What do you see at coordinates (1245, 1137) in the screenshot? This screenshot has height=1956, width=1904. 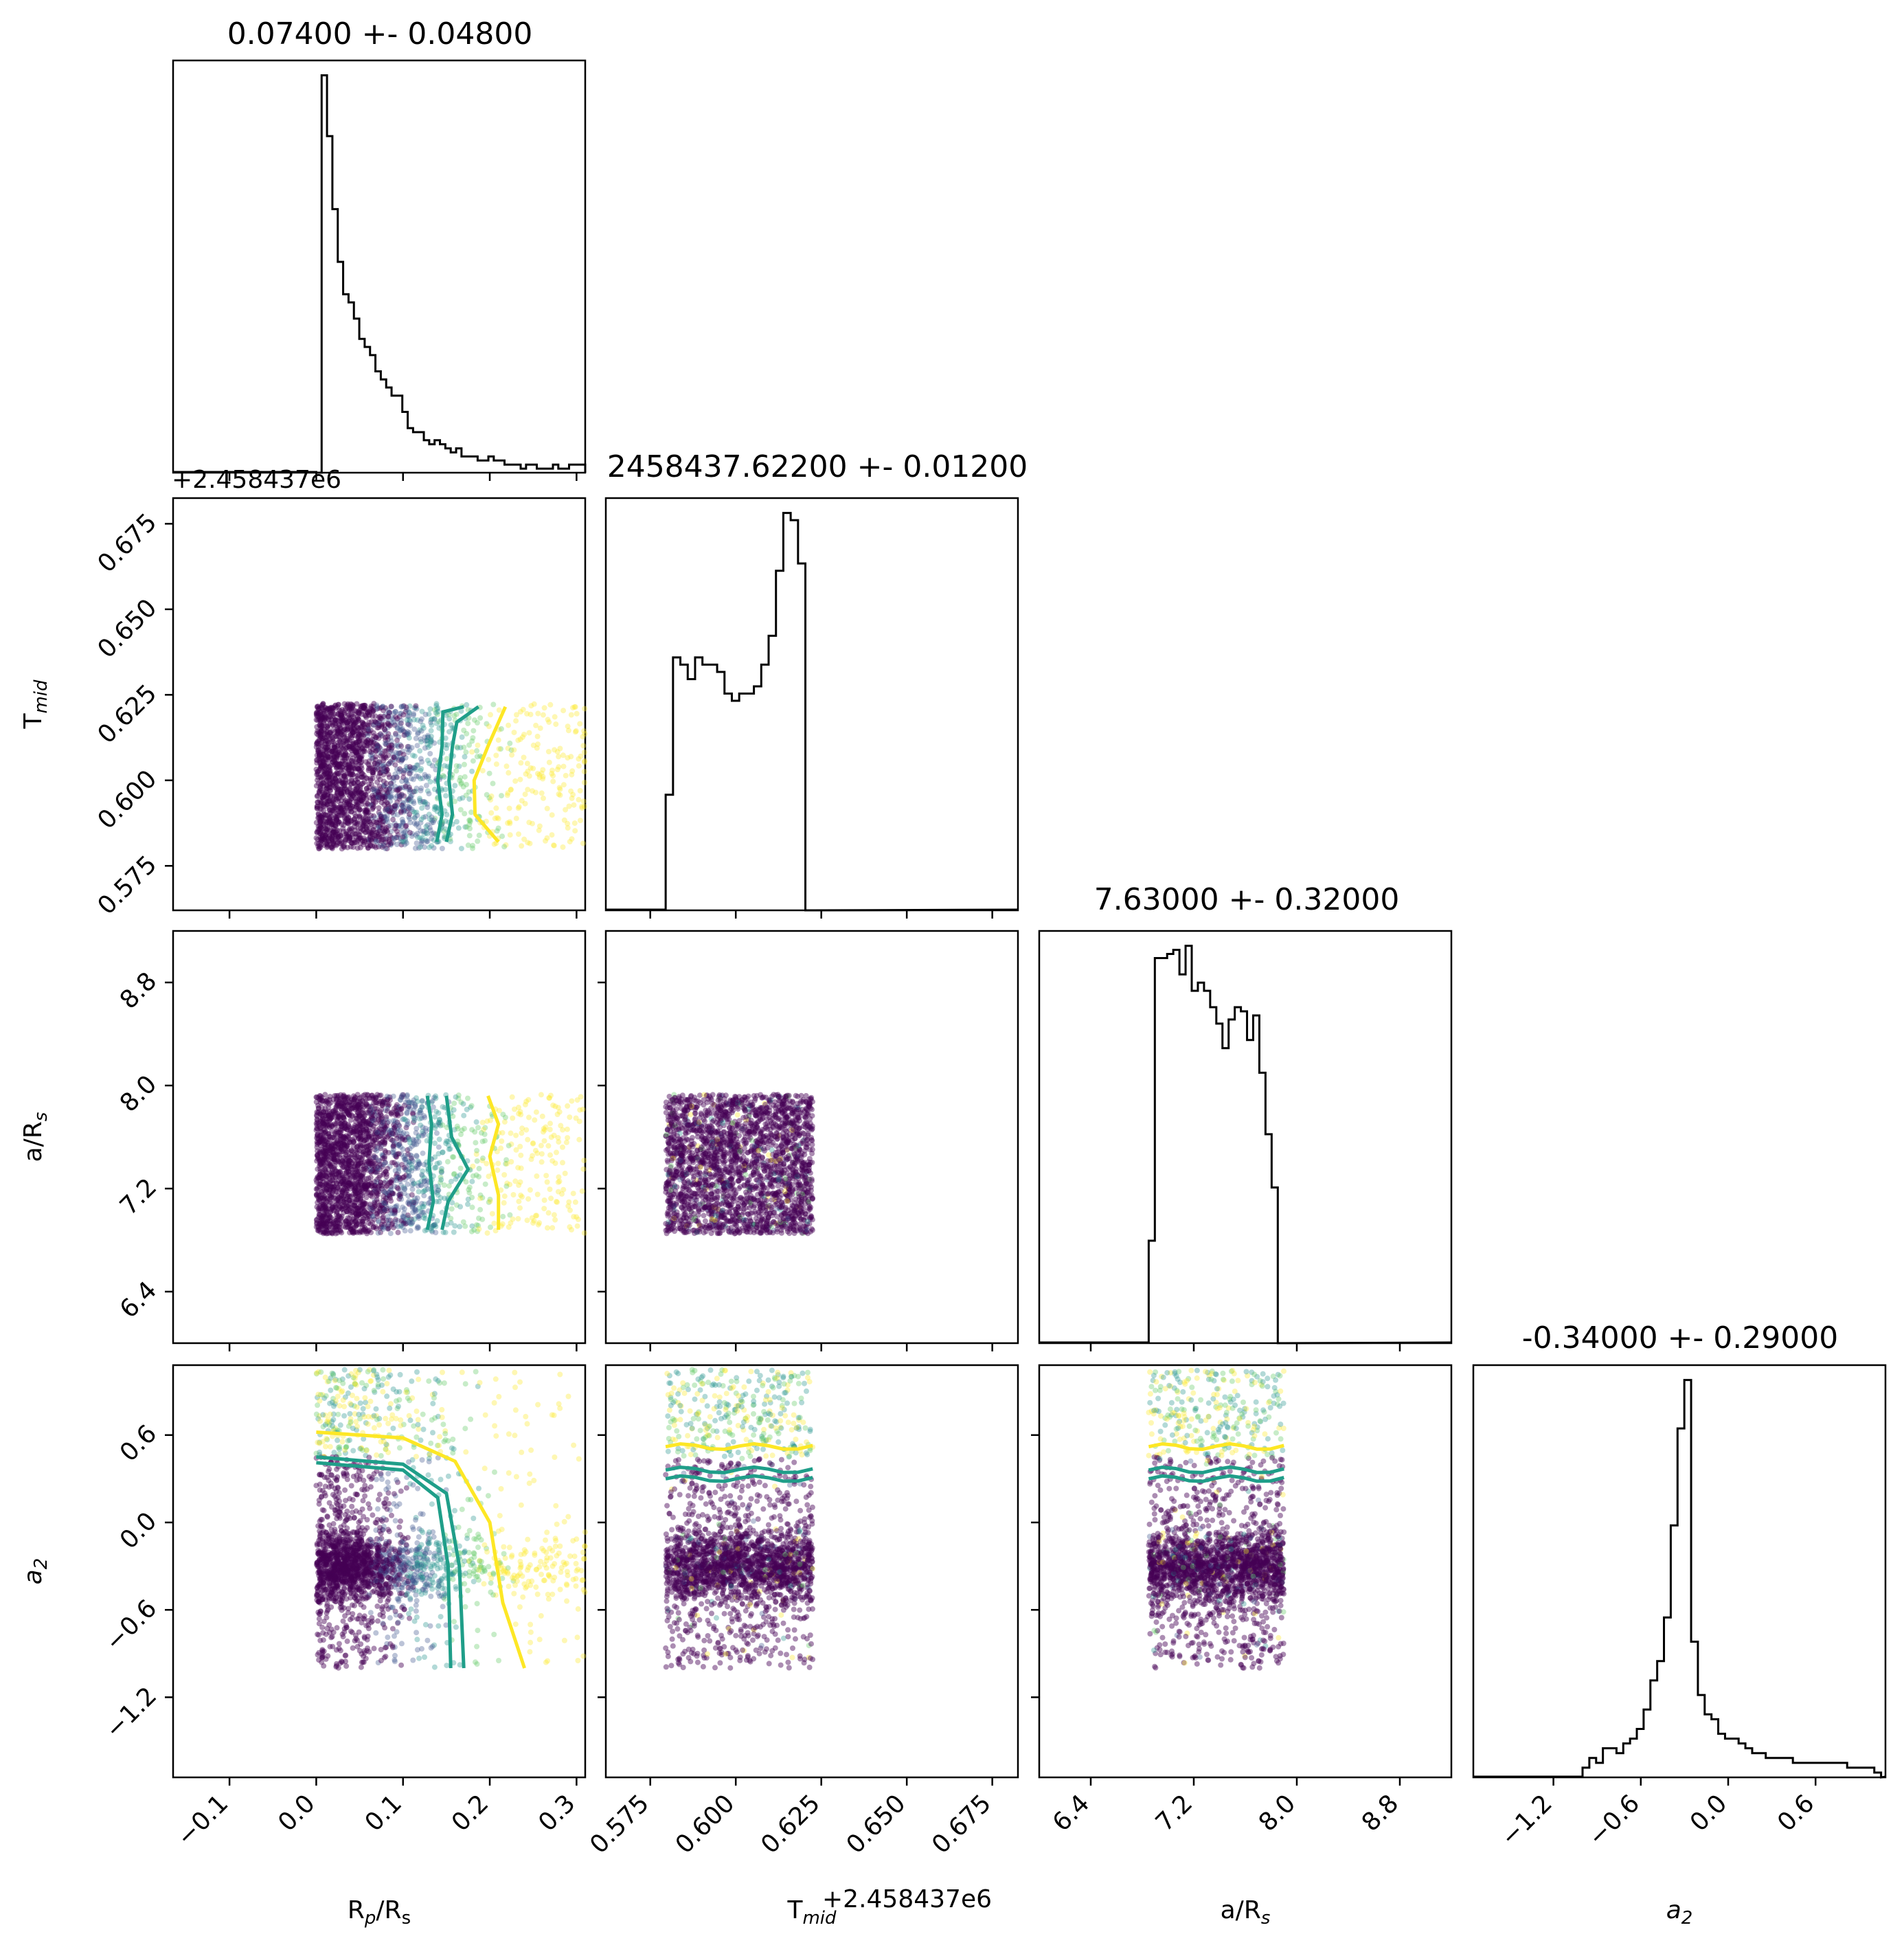 I see `histogram-ars` at bounding box center [1245, 1137].